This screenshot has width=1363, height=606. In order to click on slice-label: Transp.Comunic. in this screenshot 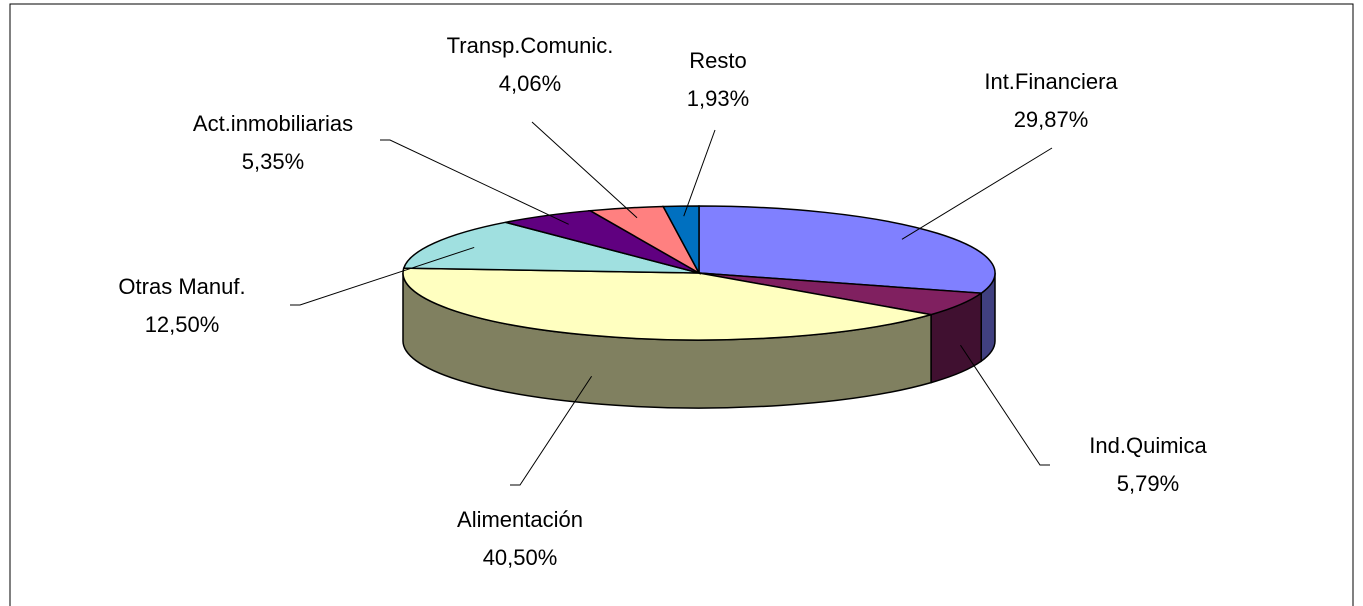, I will do `click(530, 45)`.